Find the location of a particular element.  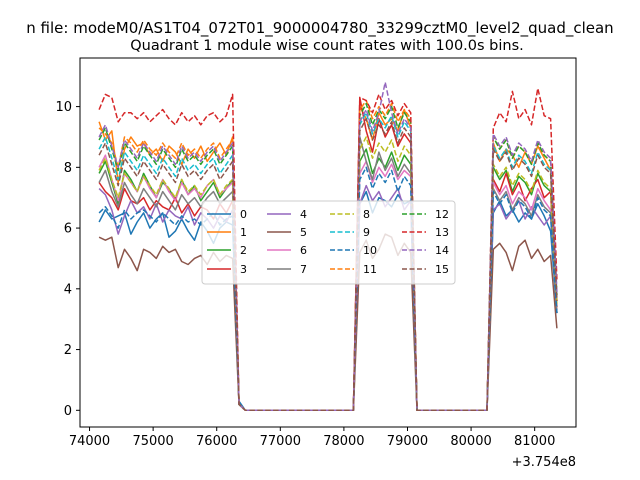

x-tick-label: 81000 is located at coordinates (534, 441).